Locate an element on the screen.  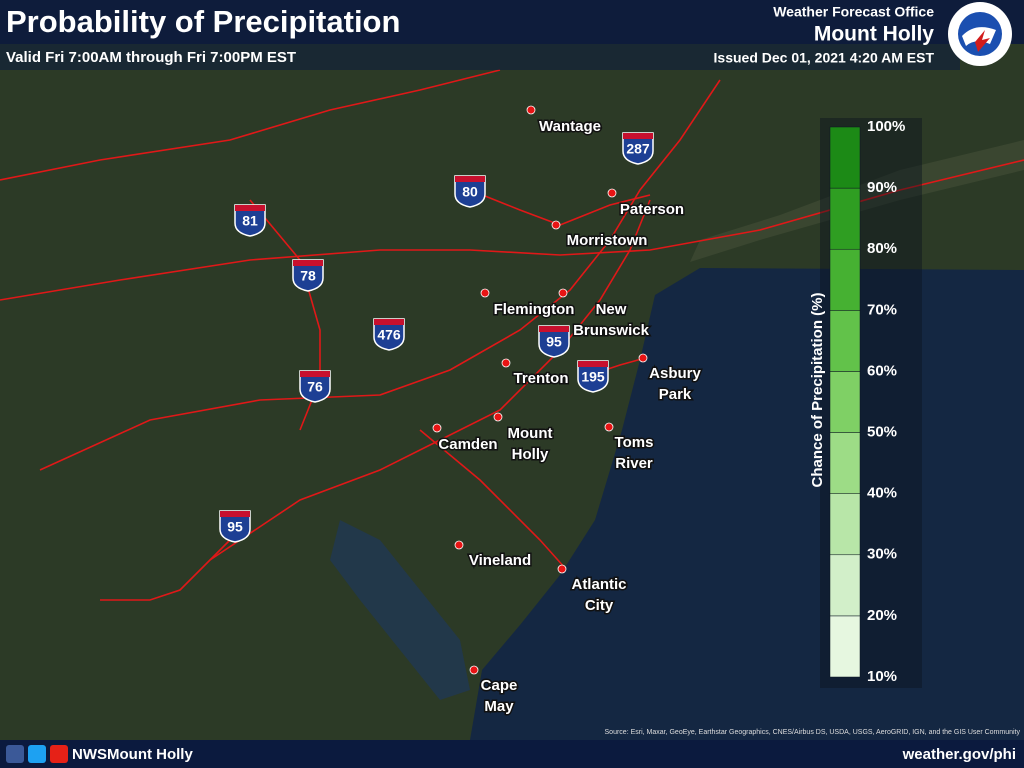
interstate-number: 76 is located at coordinates (315, 387).